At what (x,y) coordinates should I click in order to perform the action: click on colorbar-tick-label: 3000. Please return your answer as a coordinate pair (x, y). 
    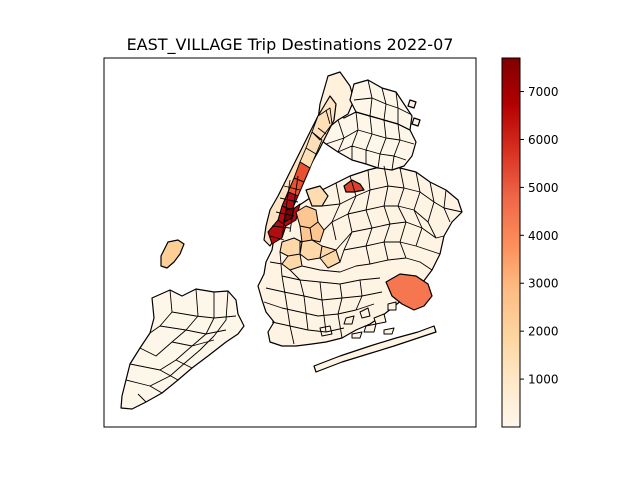
    Looking at the image, I should click on (543, 284).